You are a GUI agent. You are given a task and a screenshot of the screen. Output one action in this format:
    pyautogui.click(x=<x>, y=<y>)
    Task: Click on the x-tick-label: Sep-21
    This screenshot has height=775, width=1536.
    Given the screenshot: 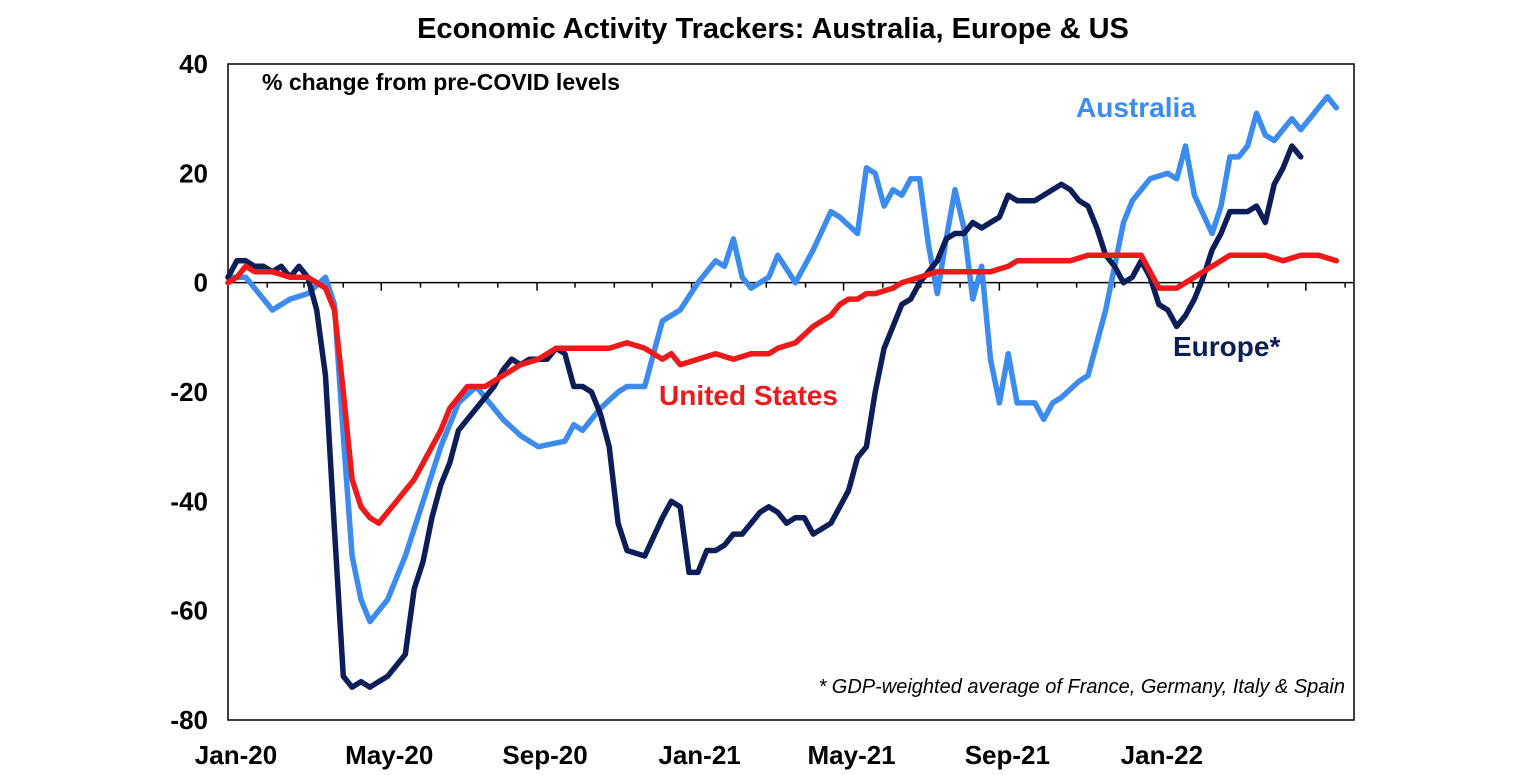 What is the action you would take?
    pyautogui.click(x=1007, y=755)
    